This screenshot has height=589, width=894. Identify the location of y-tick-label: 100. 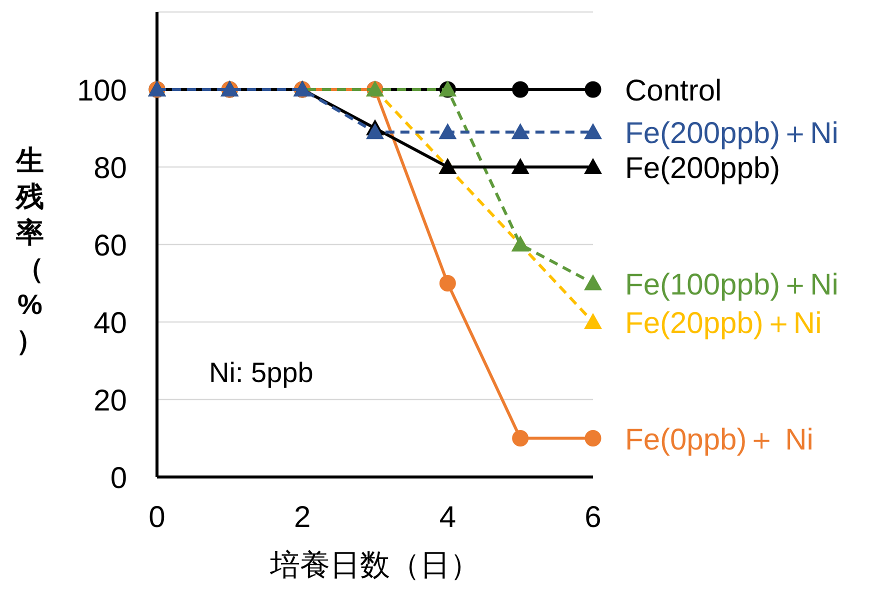
(101, 91).